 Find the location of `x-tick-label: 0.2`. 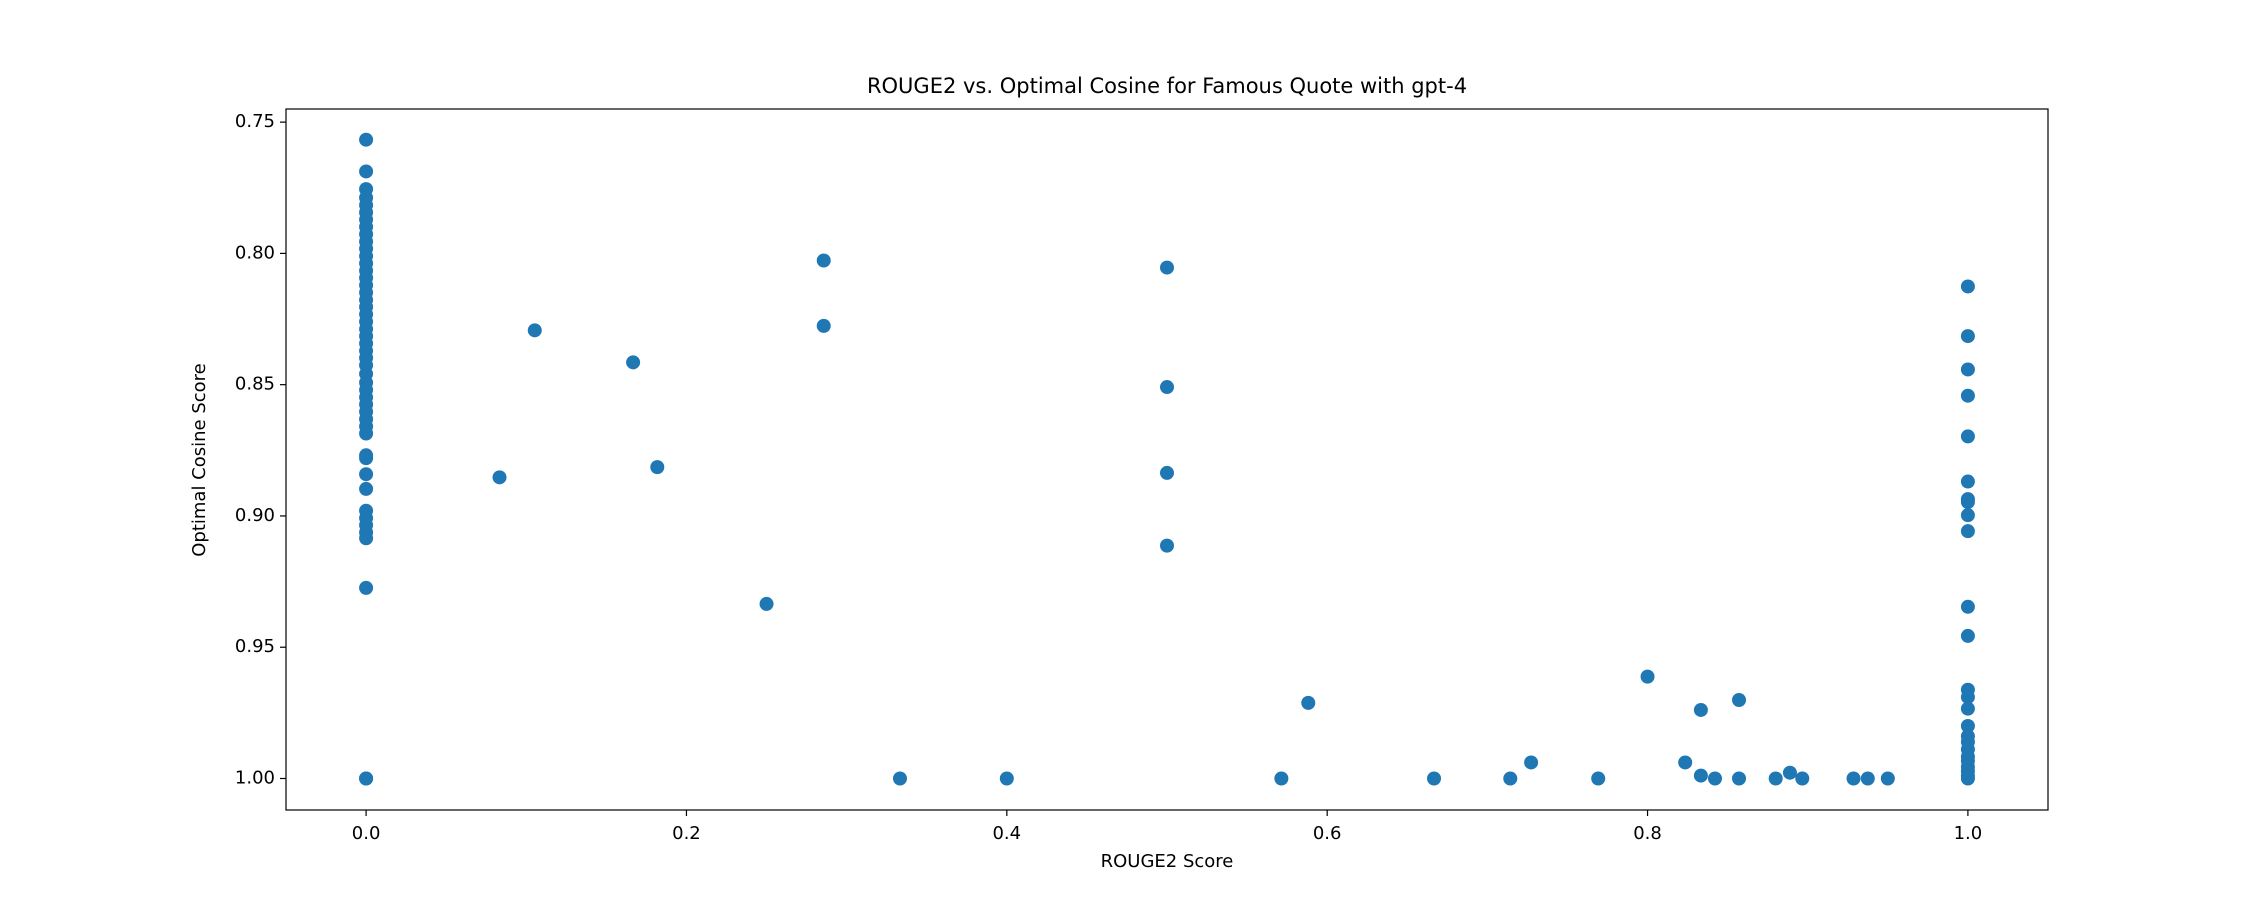

x-tick-label: 0.2 is located at coordinates (686, 833).